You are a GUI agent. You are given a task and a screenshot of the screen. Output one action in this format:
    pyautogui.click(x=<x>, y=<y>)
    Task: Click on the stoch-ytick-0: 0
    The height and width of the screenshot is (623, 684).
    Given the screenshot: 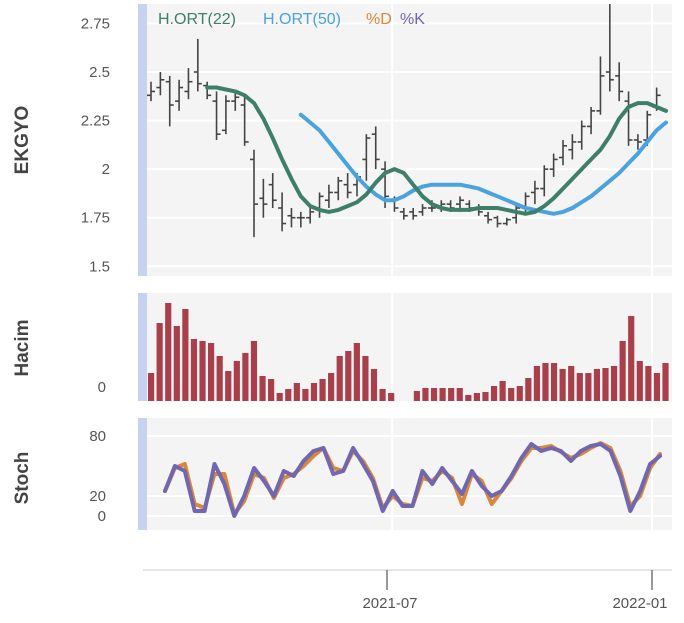 What is the action you would take?
    pyautogui.click(x=102, y=516)
    